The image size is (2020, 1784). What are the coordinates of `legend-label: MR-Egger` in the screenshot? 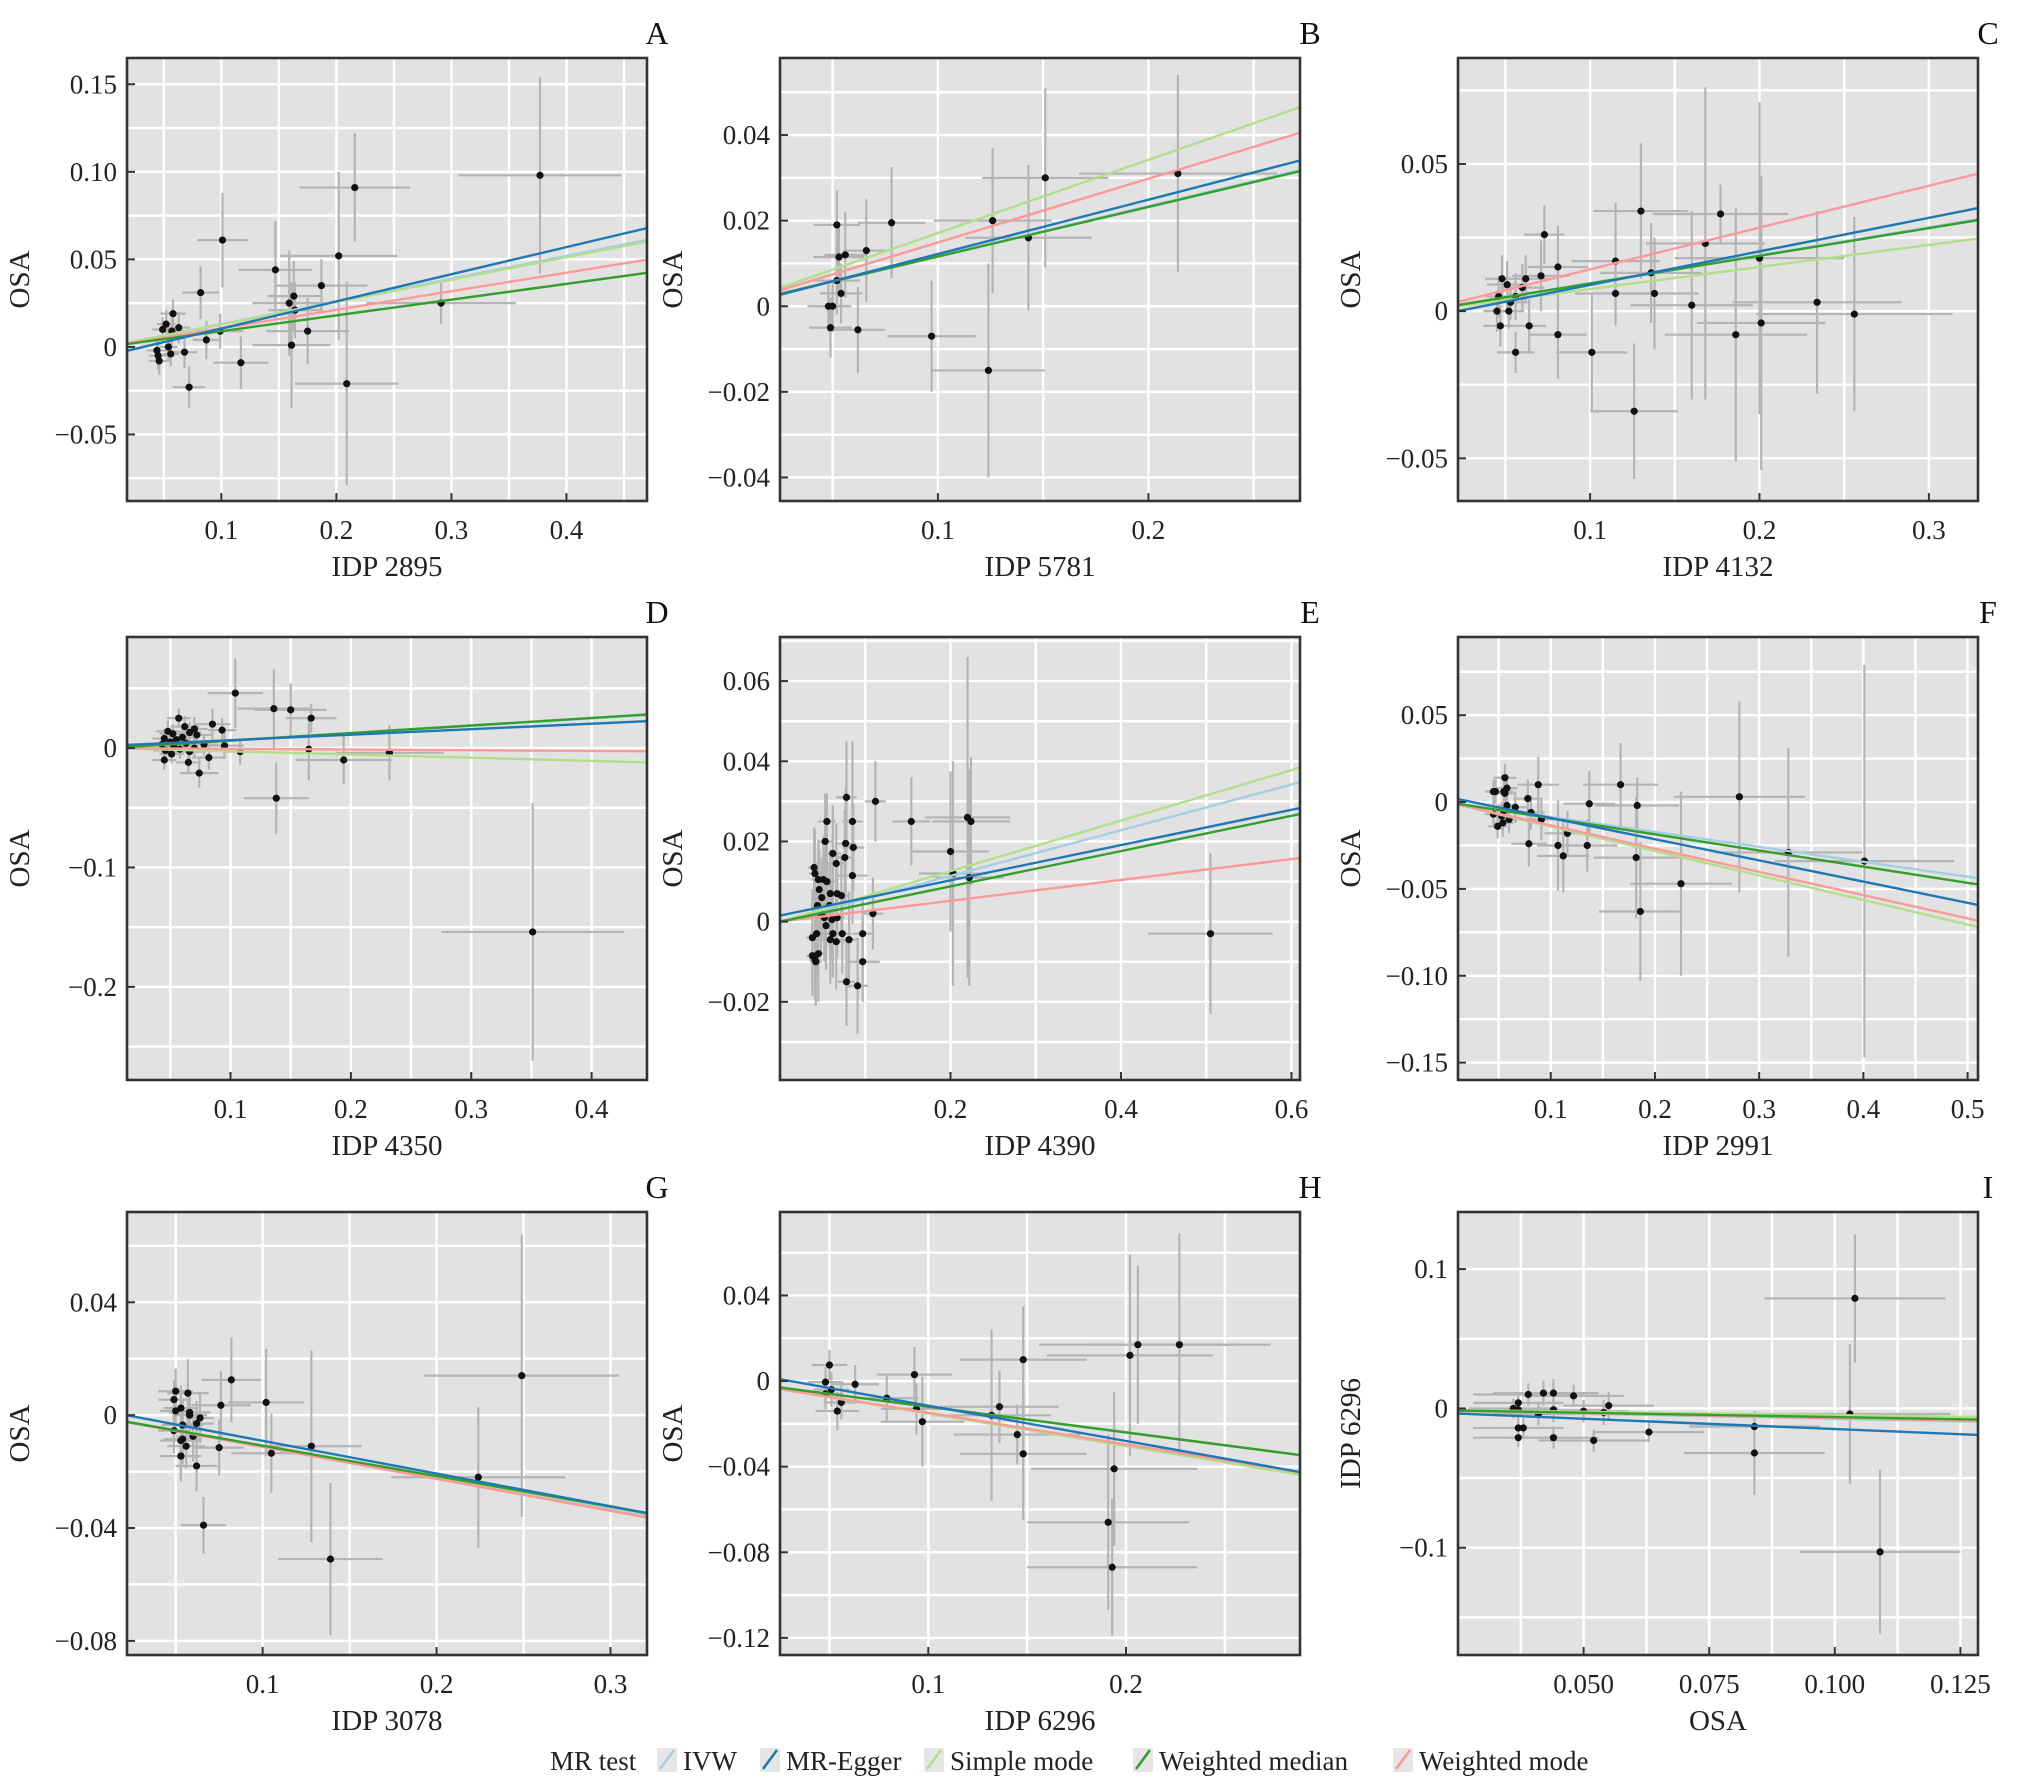 It's located at (843, 1761).